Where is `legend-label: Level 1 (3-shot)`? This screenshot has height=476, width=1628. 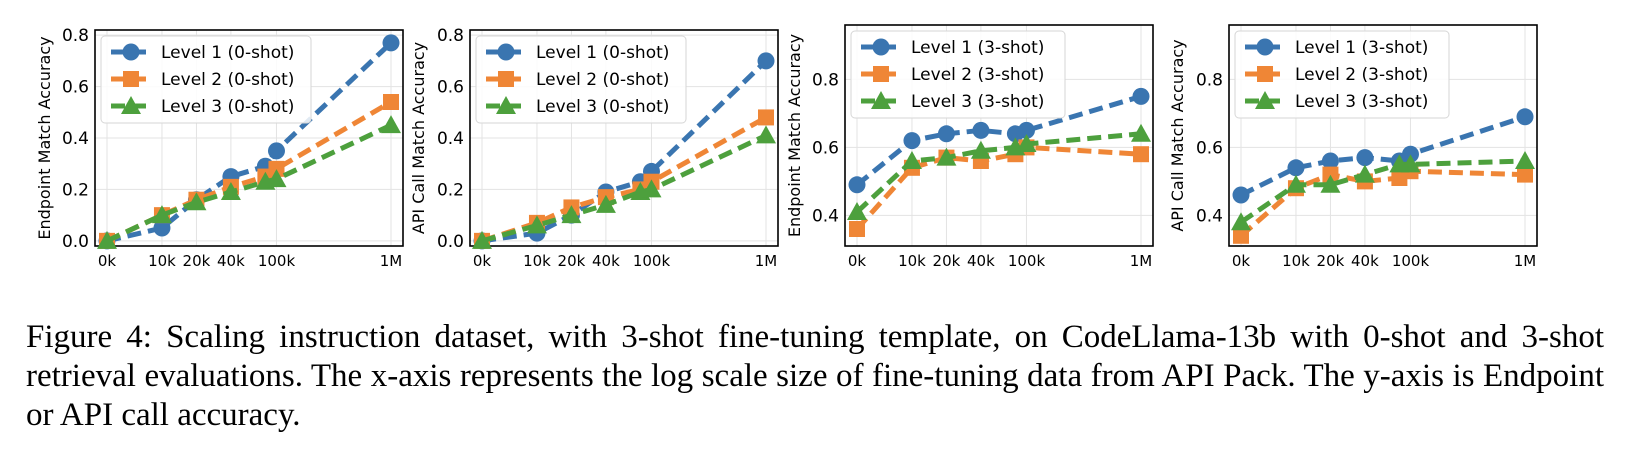
legend-label: Level 1 (3-shot) is located at coordinates (977, 48).